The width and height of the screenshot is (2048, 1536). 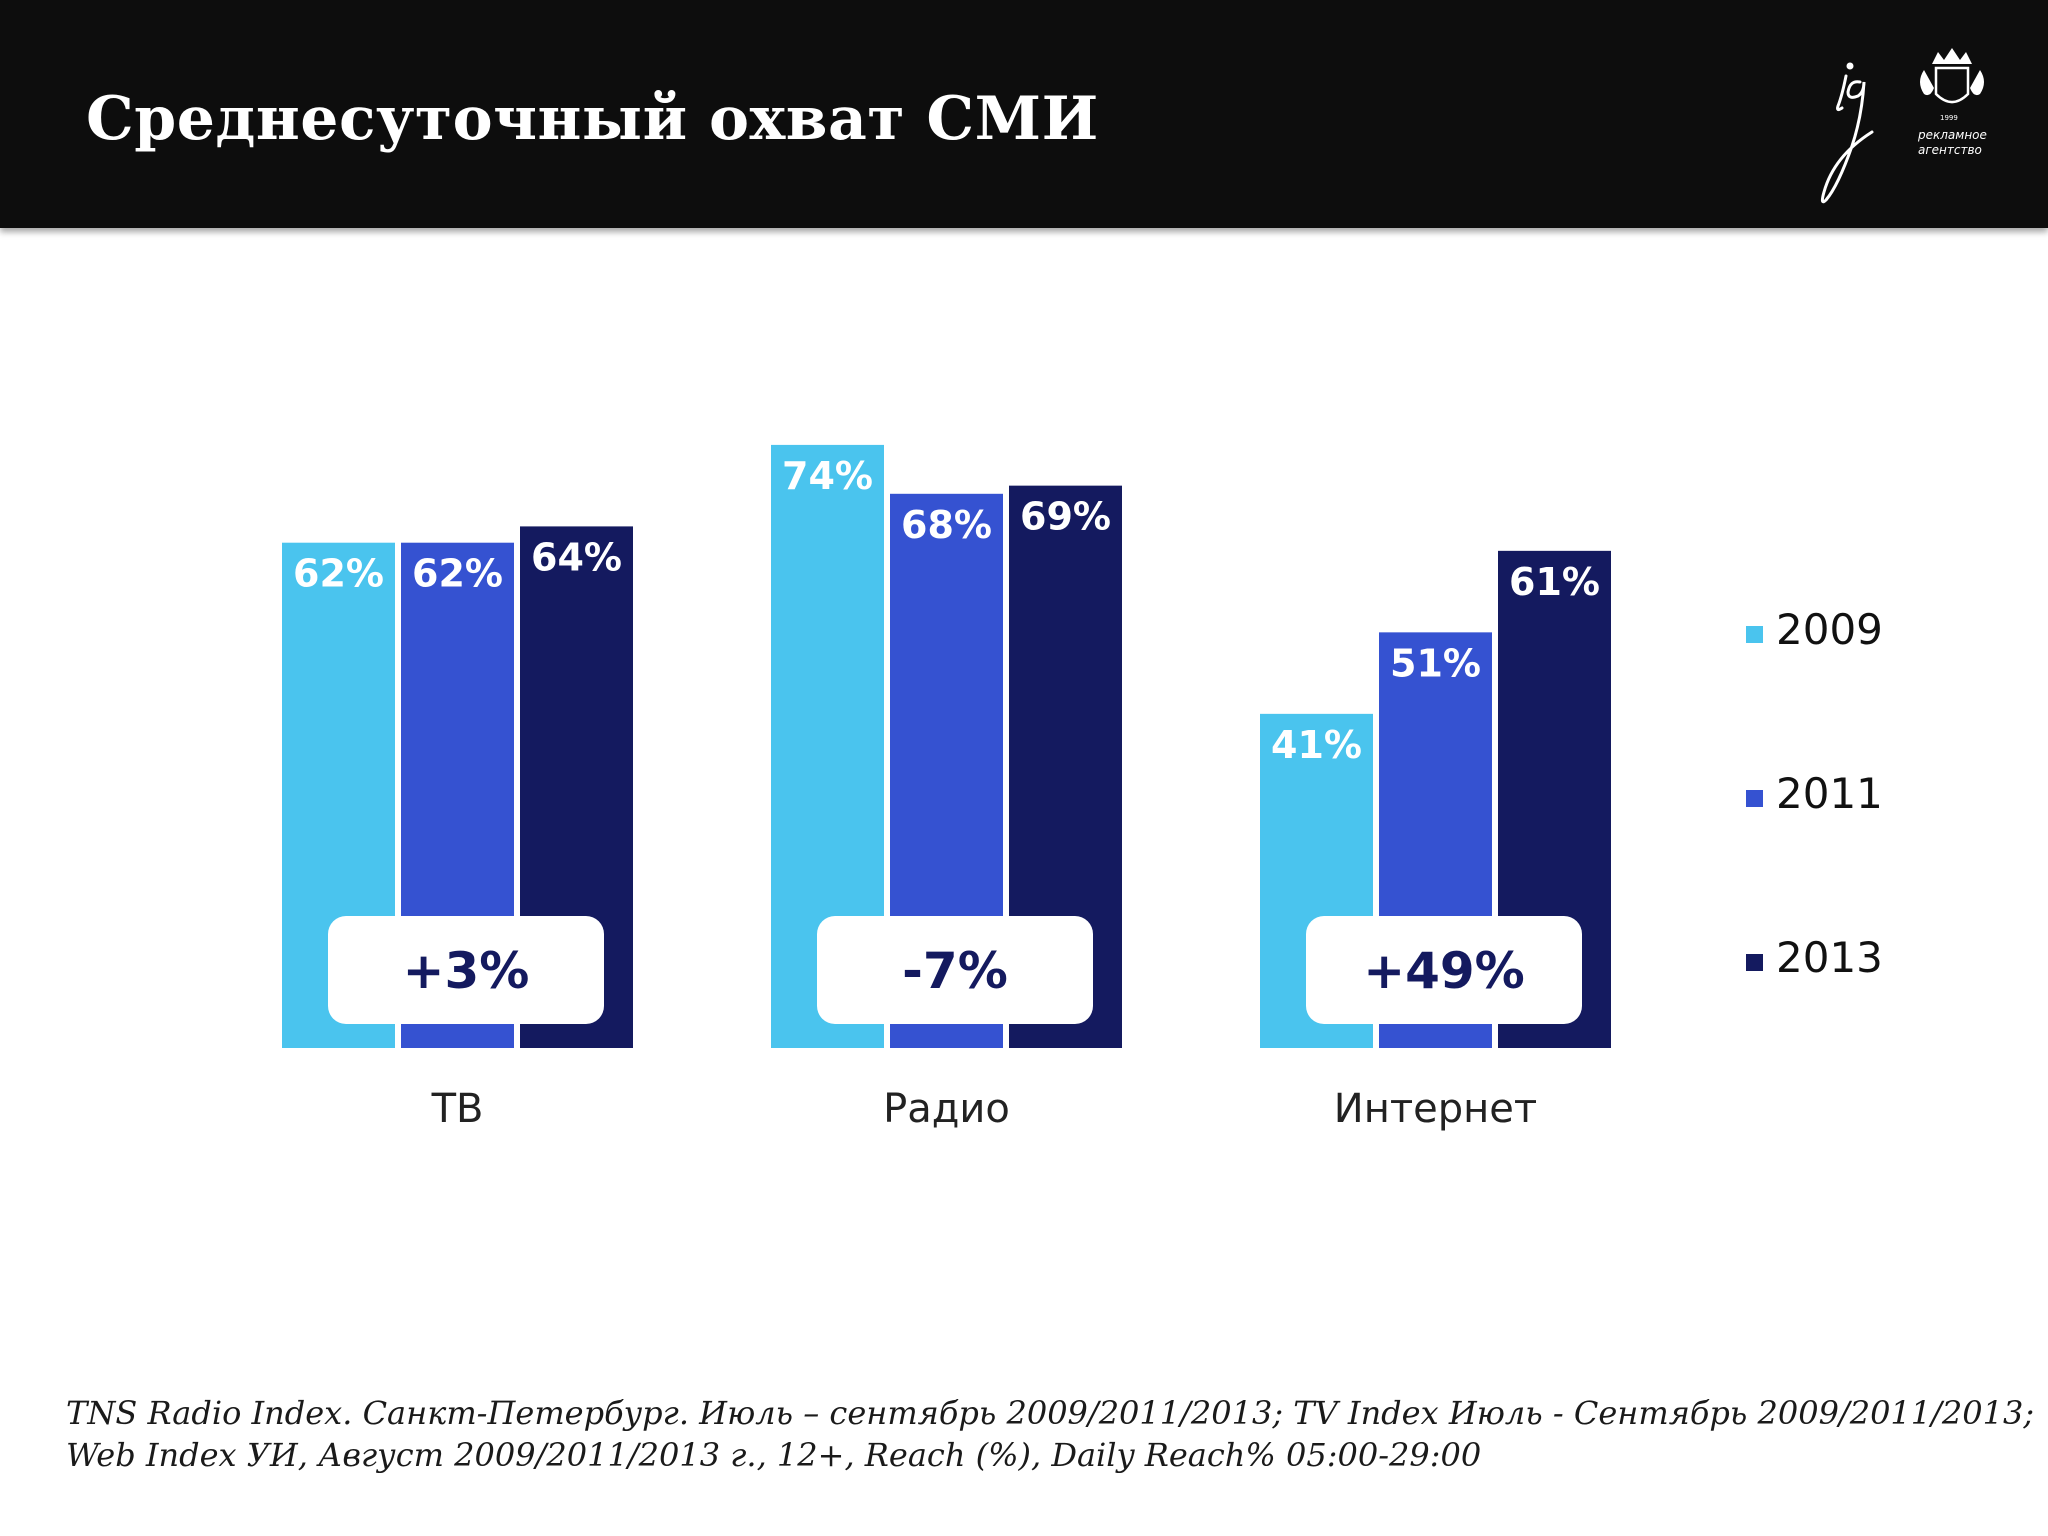 What do you see at coordinates (1829, 629) in the screenshot?
I see `legend-label: 2009` at bounding box center [1829, 629].